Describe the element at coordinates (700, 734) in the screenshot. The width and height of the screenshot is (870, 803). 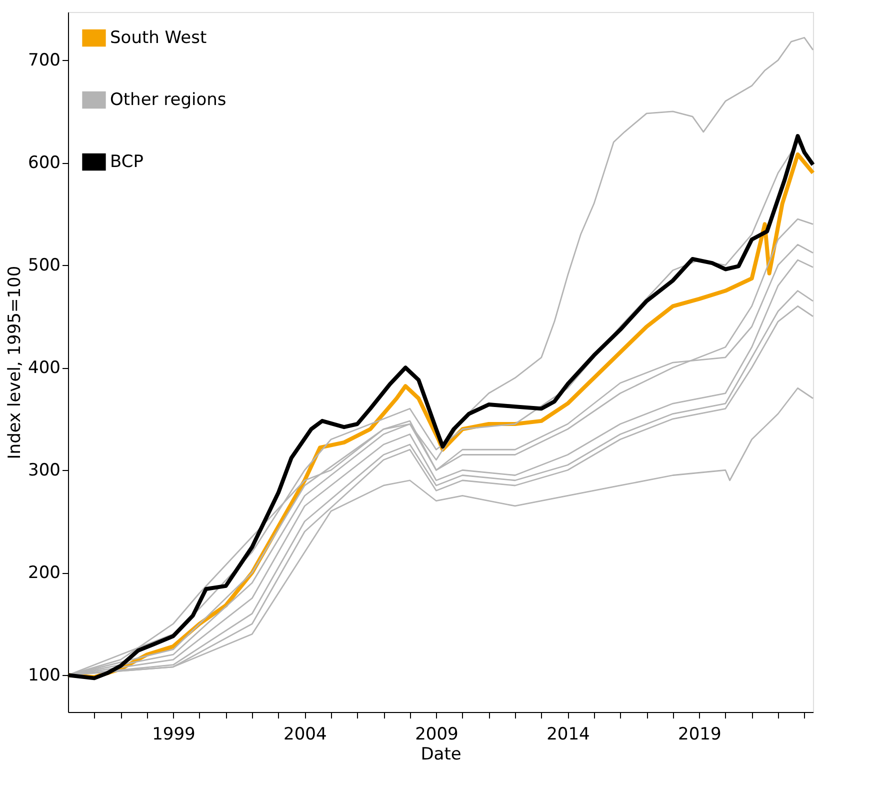
I see `x-tick-label: 2019` at that location.